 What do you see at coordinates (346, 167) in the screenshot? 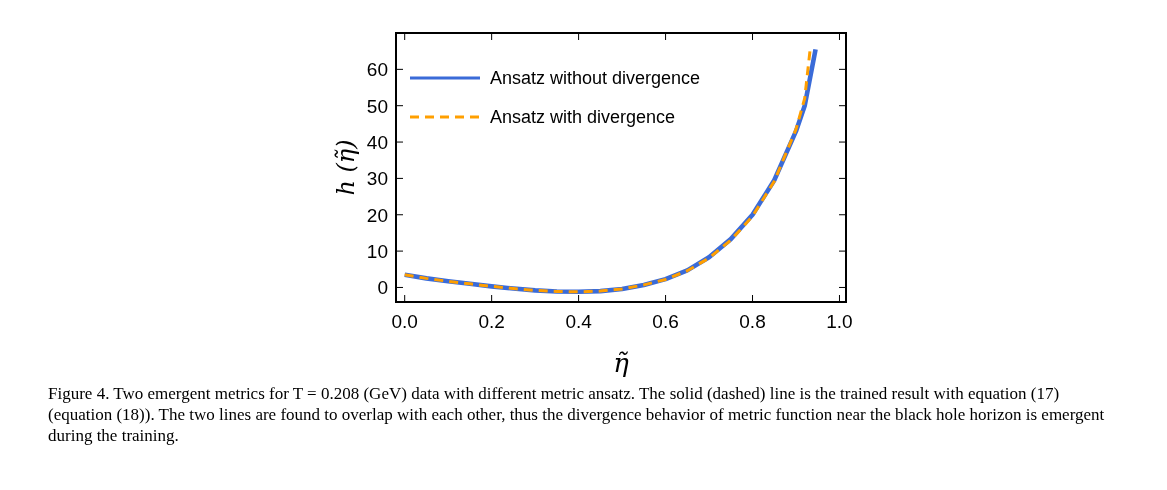
I see `y-axis-title: h (η̃)` at bounding box center [346, 167].